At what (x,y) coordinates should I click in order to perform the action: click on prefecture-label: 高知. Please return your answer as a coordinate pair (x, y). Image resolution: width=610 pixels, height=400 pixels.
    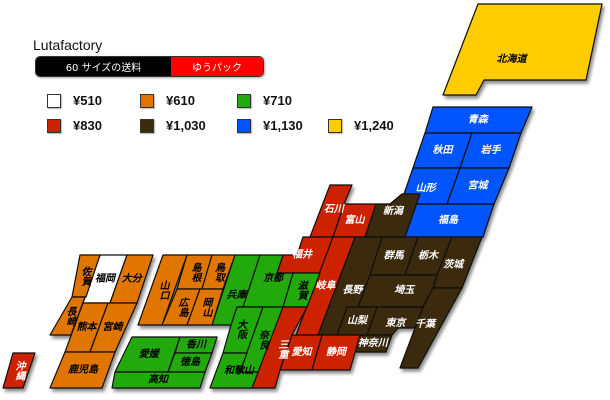
    Looking at the image, I should click on (159, 380).